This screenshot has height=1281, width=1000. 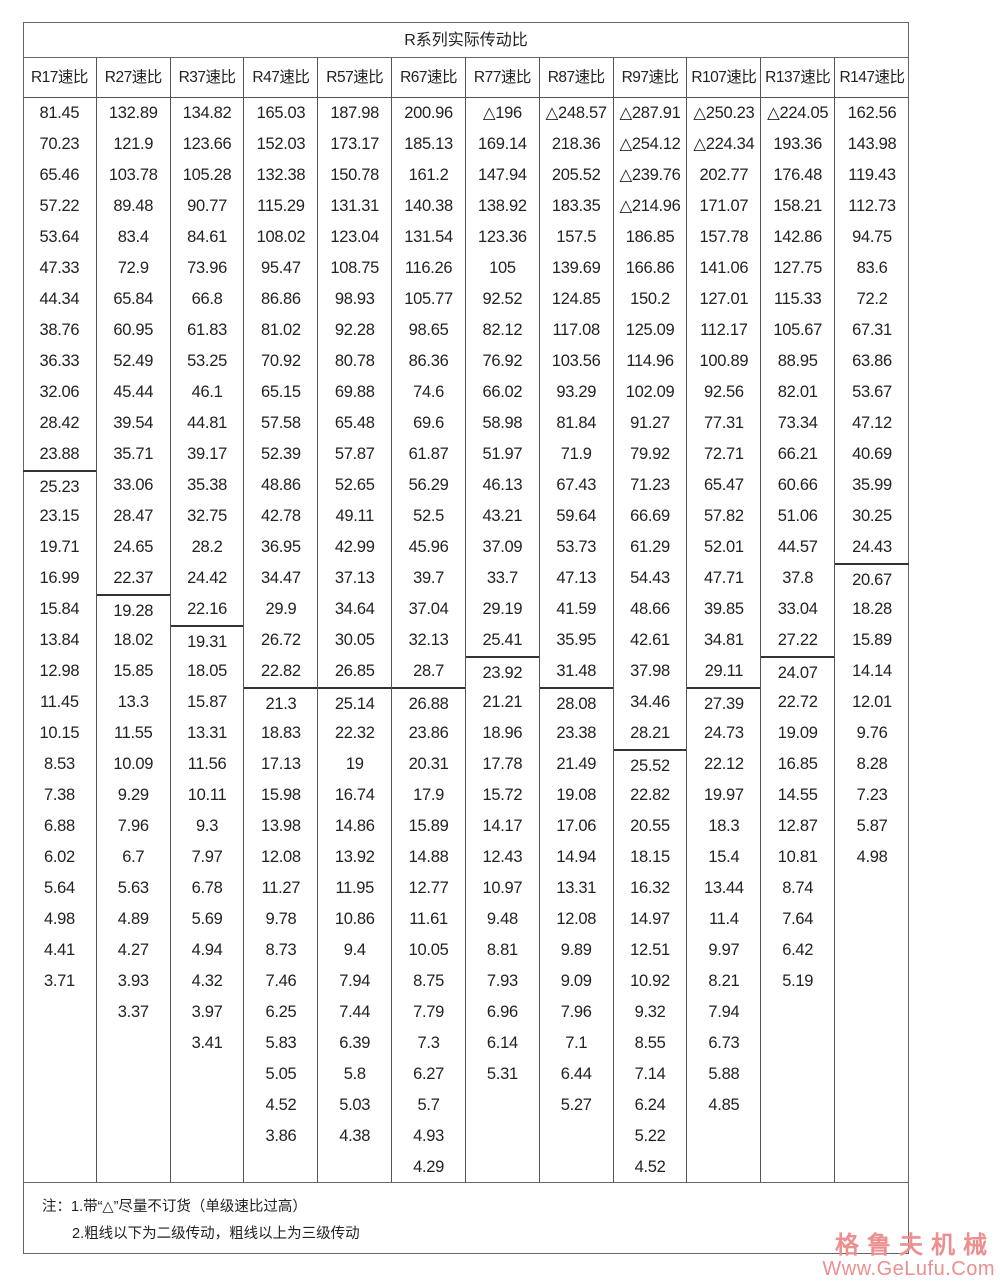 I want to click on table-cell: 7.79, so click(x=429, y=1012).